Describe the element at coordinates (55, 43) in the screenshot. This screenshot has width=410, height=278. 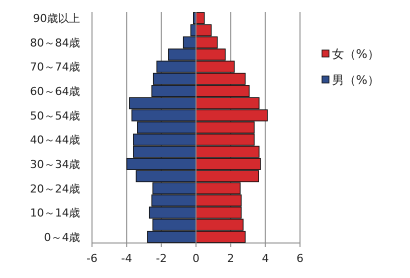
I see `y-tick-label: 80～84歳` at that location.